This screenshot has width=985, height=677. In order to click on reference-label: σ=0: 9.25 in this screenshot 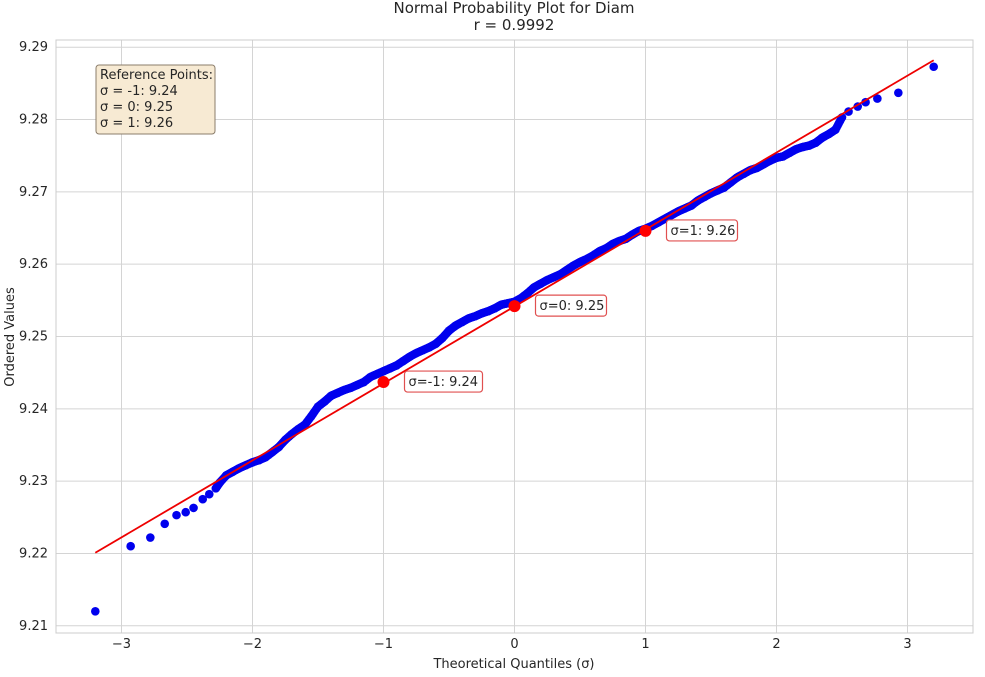, I will do `click(572, 306)`.